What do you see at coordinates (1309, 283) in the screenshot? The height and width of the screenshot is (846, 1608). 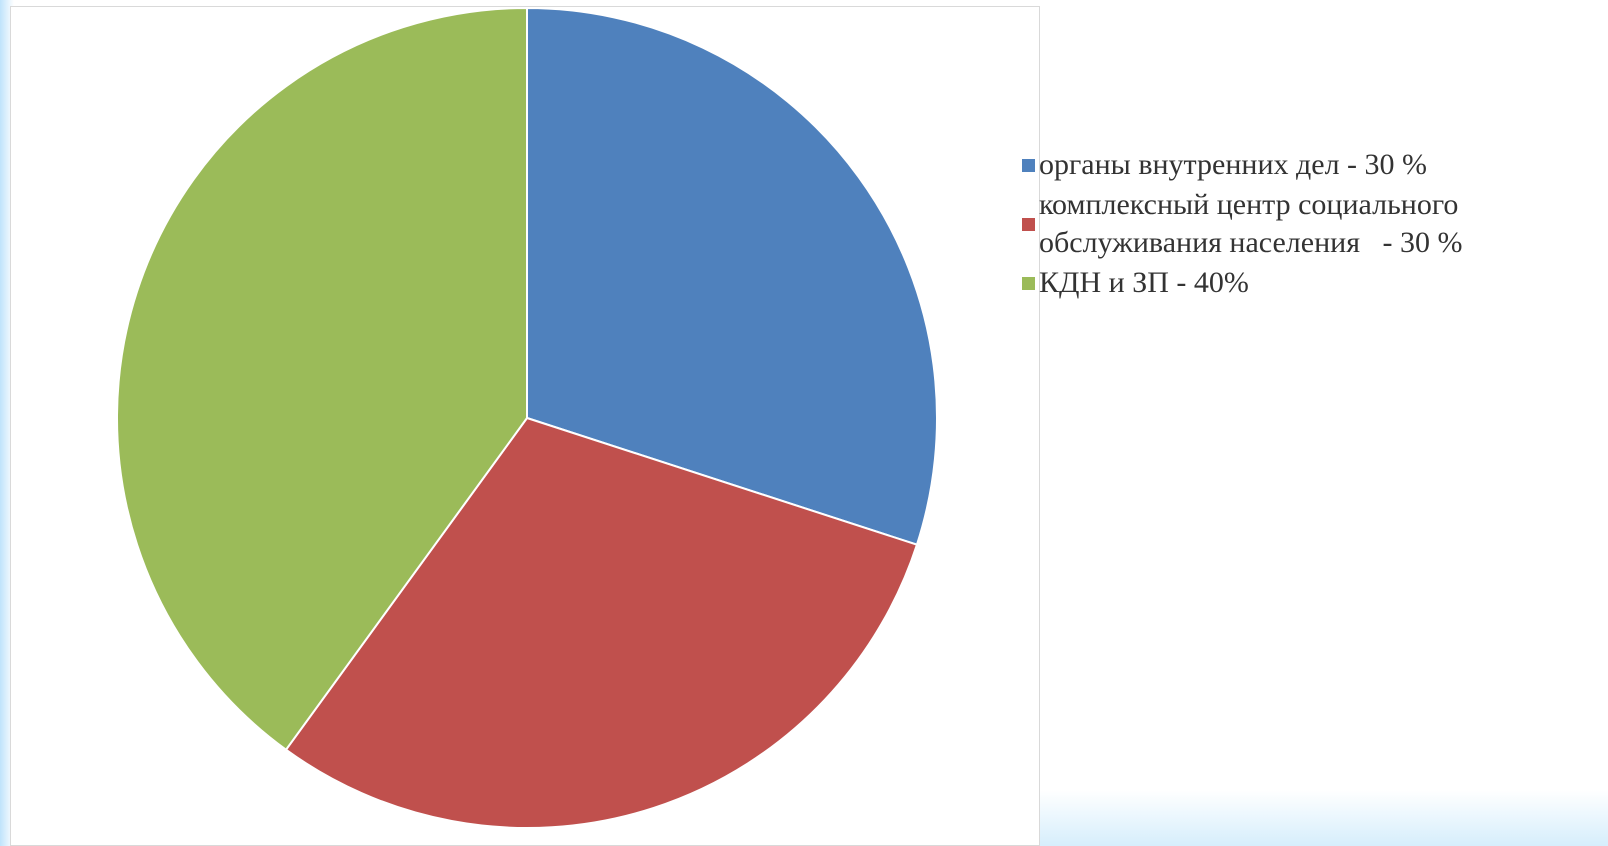 I see `legend-item: КДН и ЗП - 40%` at bounding box center [1309, 283].